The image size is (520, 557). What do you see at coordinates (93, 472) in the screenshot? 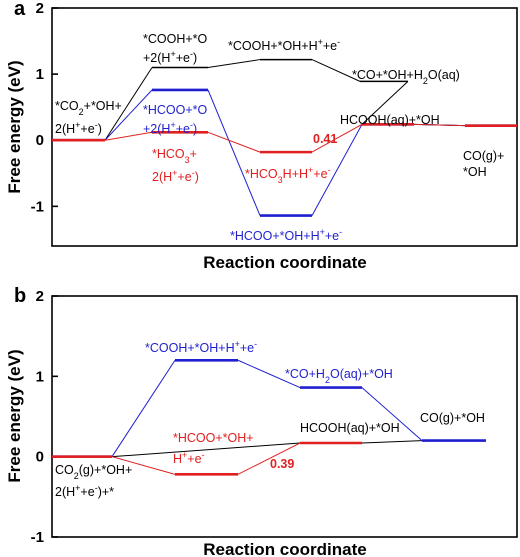
I see `state-label: CO2(g)+*OH+` at bounding box center [93, 472].